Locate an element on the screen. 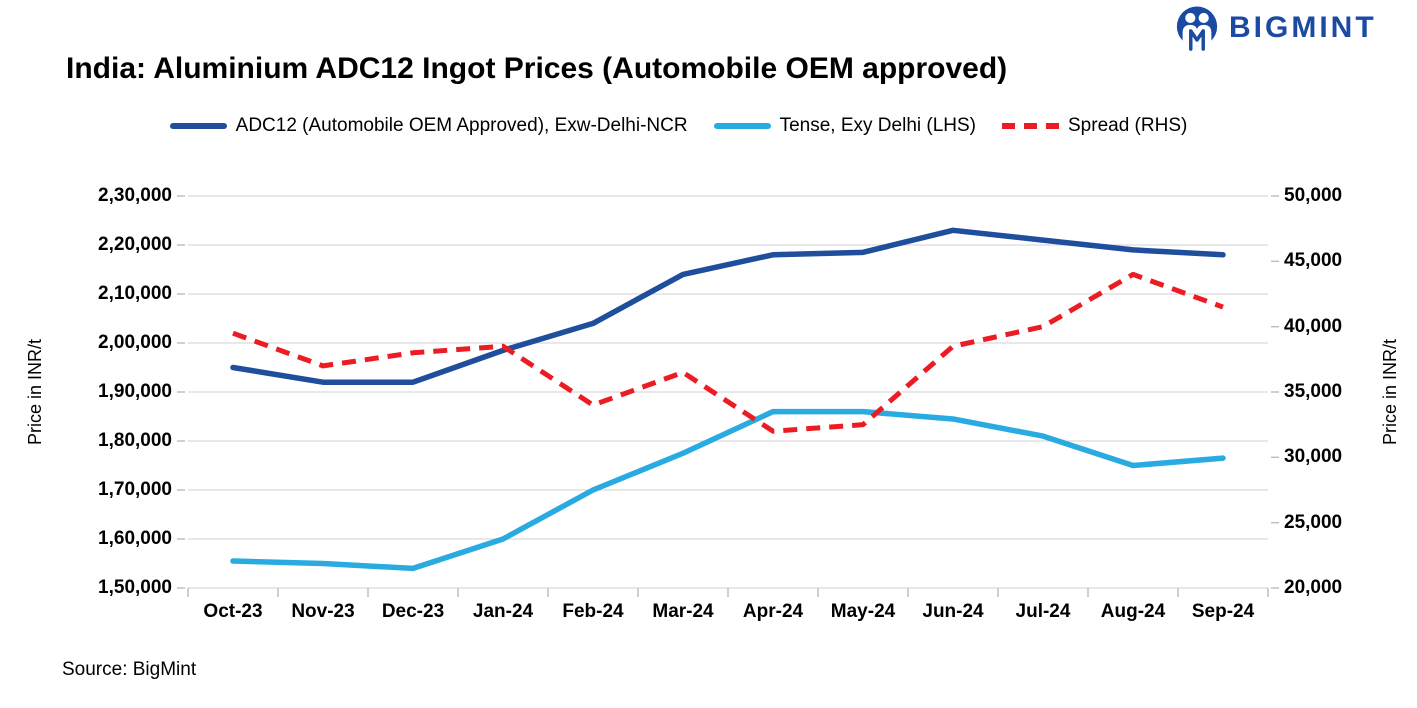 The height and width of the screenshot is (708, 1417). x-axis-tick-label: May-24 is located at coordinates (863, 611).